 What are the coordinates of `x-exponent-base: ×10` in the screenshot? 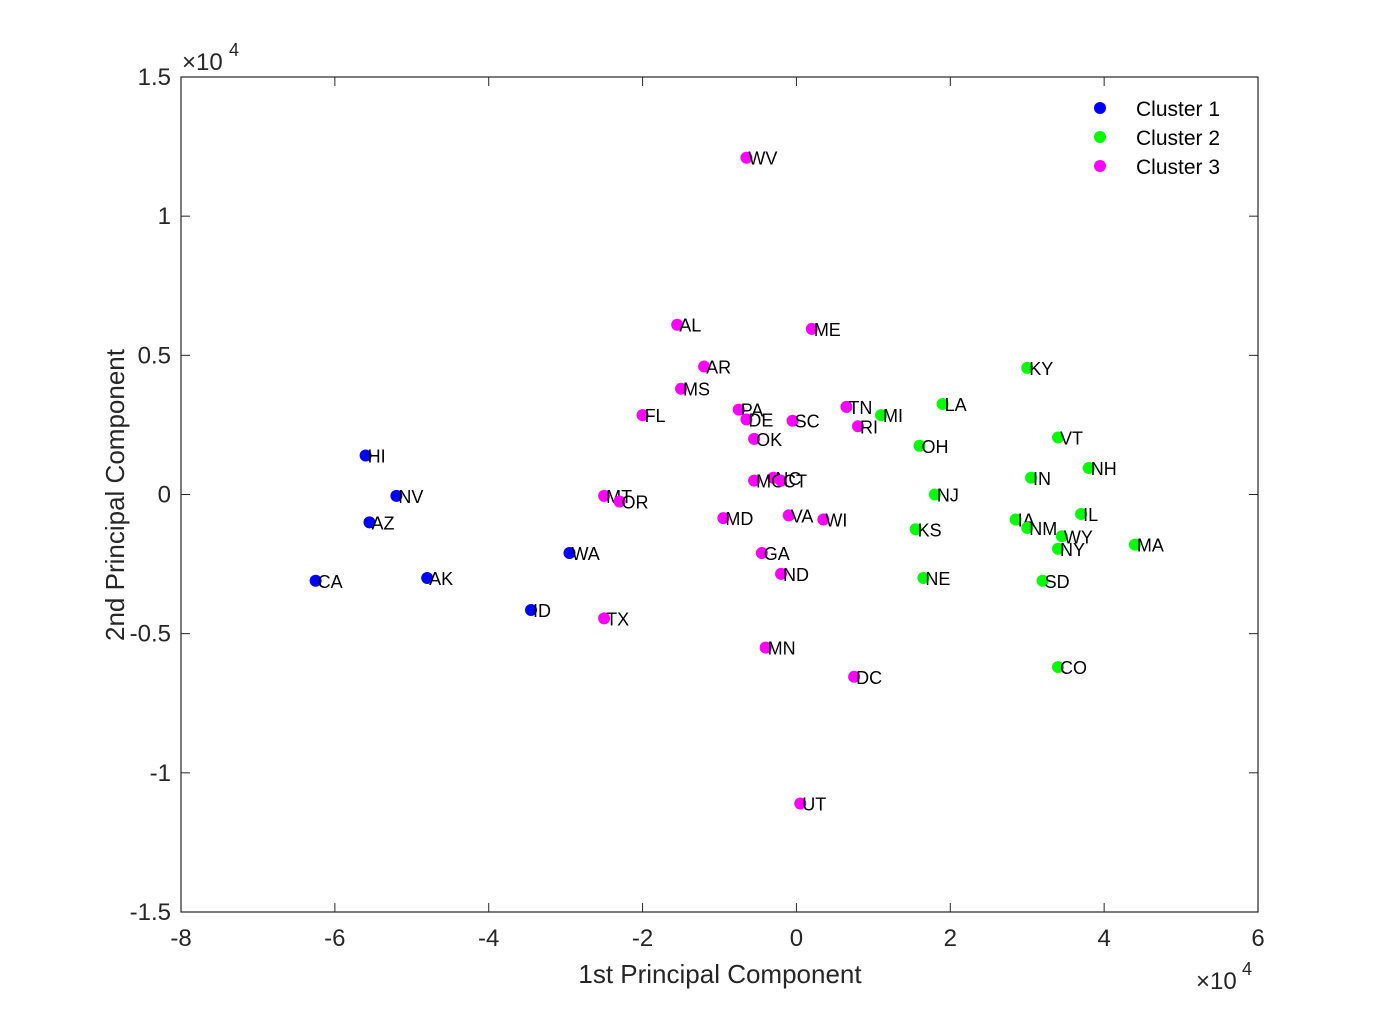 It's located at (1216, 981).